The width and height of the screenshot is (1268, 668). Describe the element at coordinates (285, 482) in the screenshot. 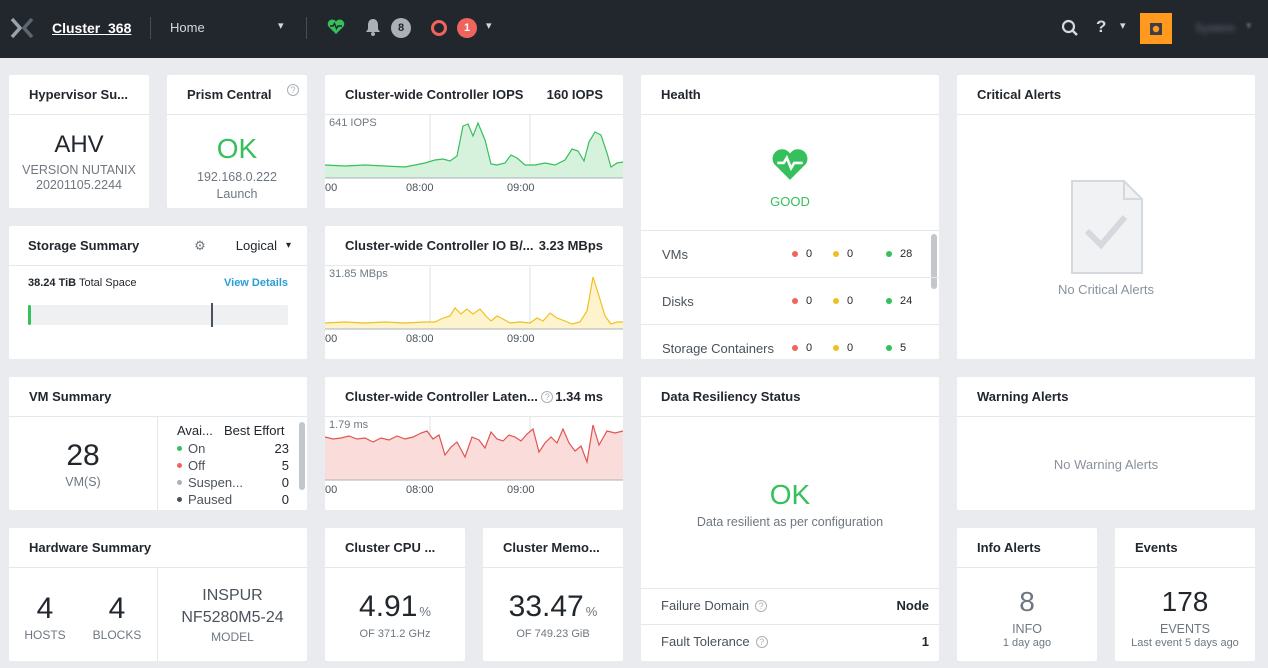

I see `vm-status-count: 0` at that location.